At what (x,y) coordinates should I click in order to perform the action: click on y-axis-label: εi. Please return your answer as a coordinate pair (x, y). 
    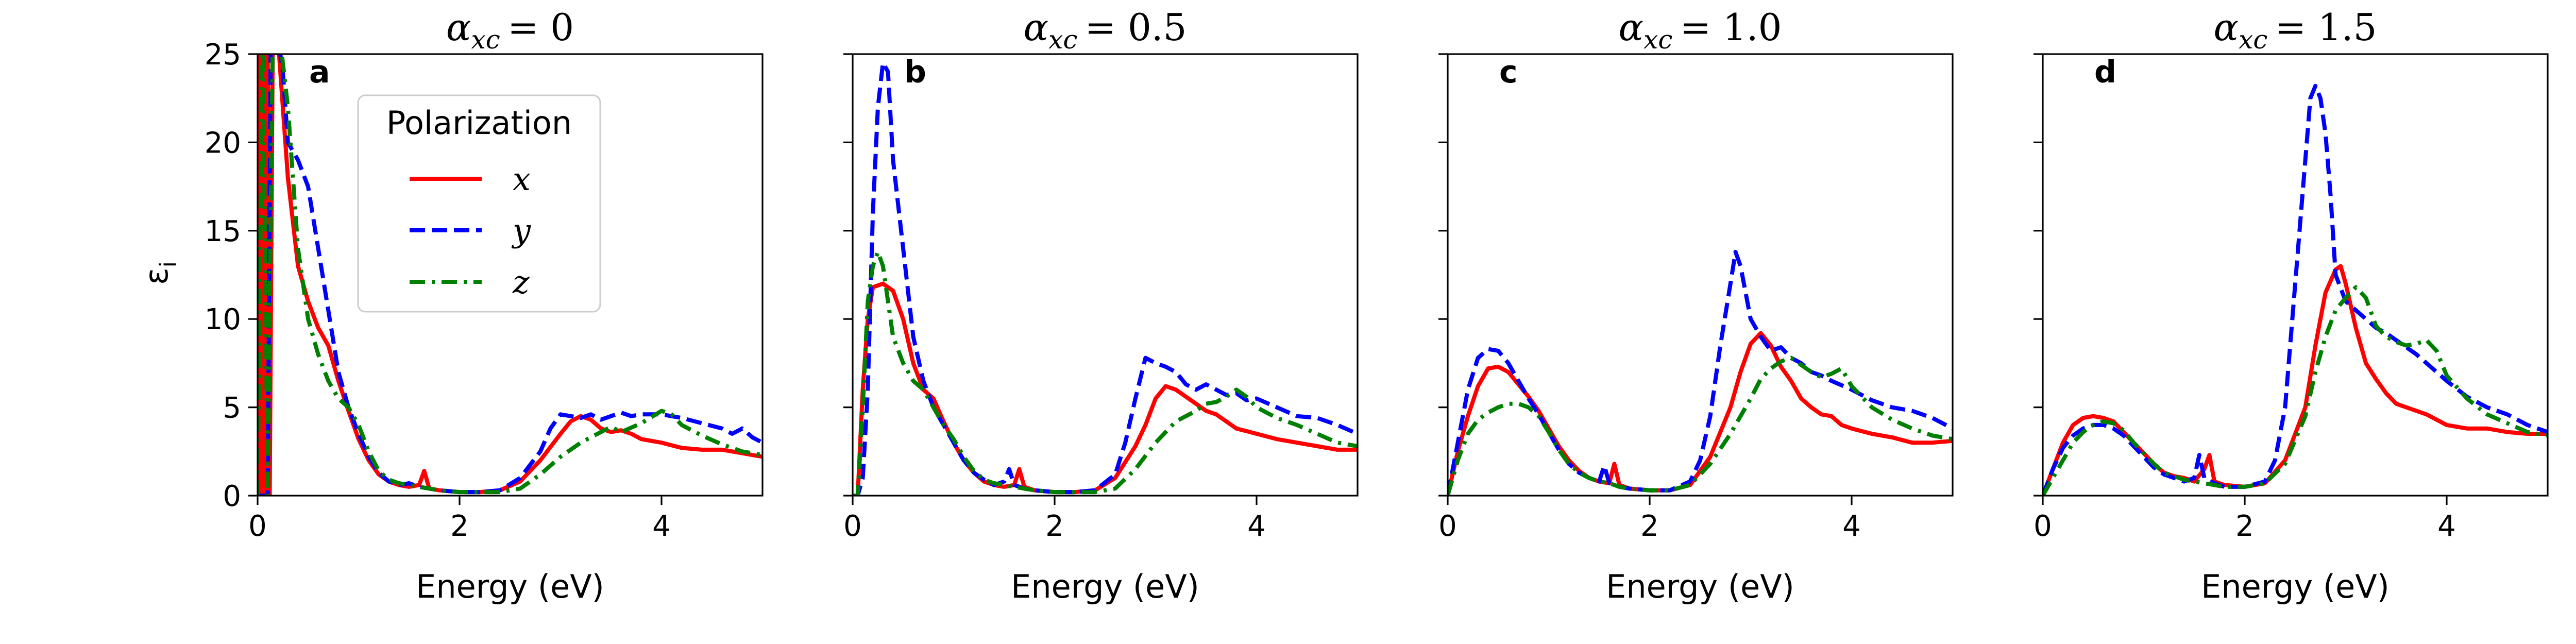
    Looking at the image, I should click on (159, 273).